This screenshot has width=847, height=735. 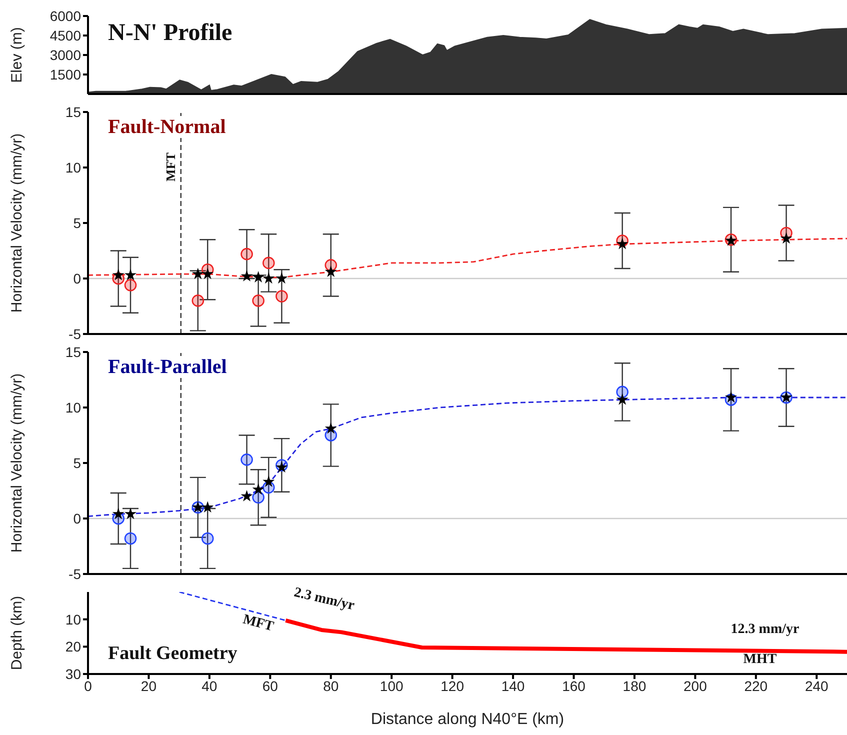 What do you see at coordinates (66, 16) in the screenshot?
I see `y-tick-label: 6000` at bounding box center [66, 16].